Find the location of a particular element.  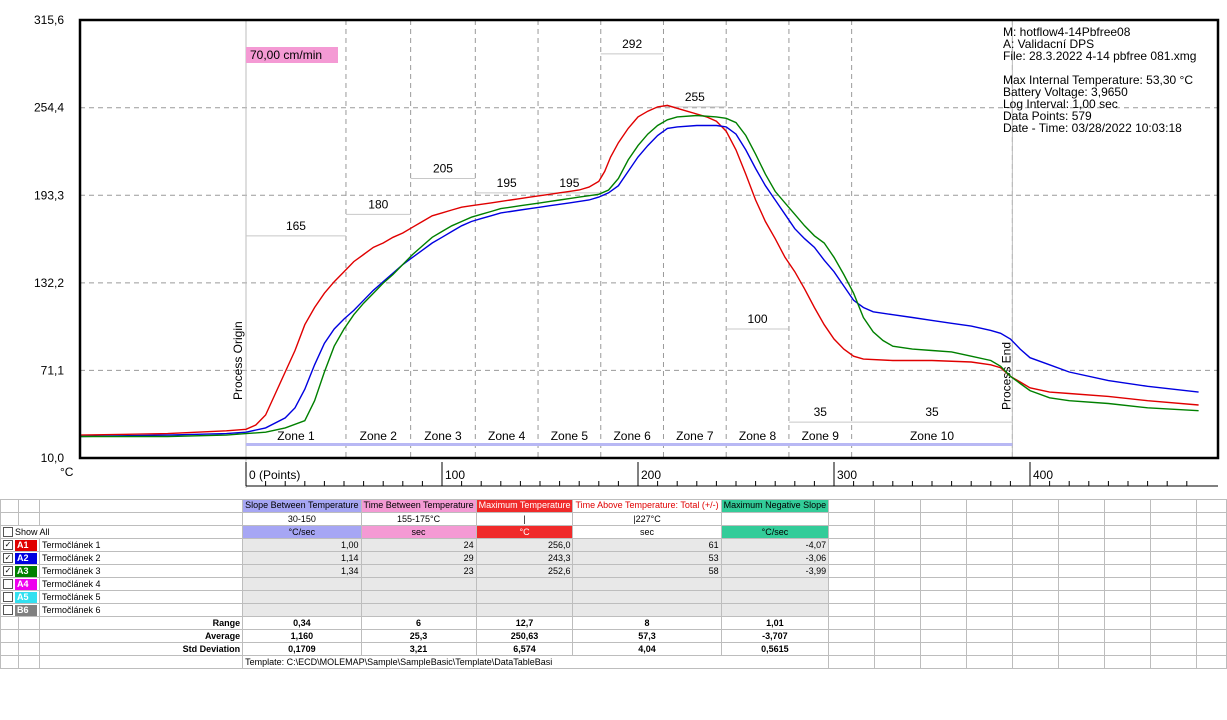

zone-name-label: Zone 3 is located at coordinates (443, 436).